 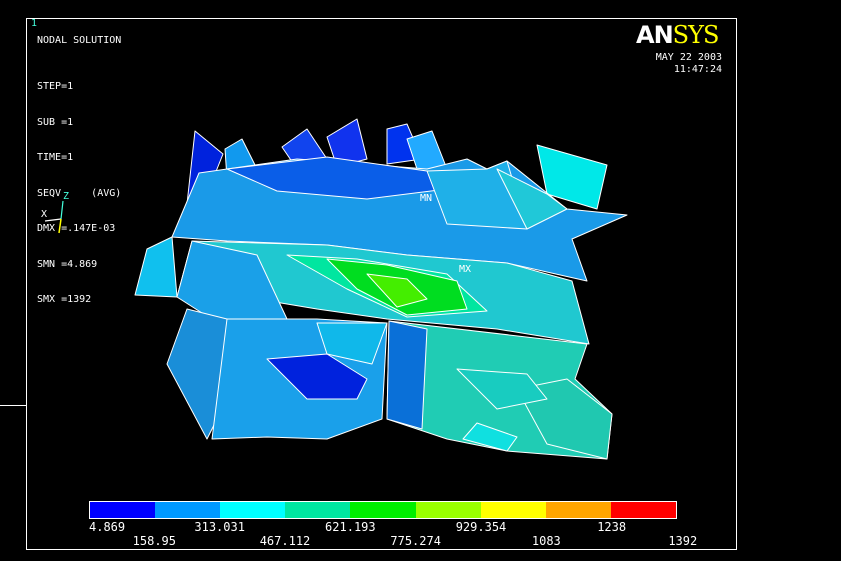 I want to click on info-smx: SMX =1392, so click(x=64, y=299).